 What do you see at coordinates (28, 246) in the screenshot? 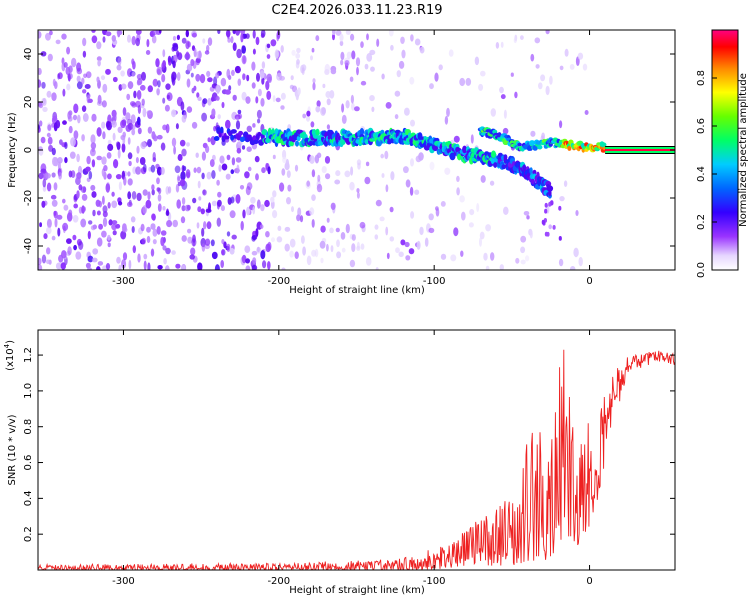
I see `y-tick-label: -40` at bounding box center [28, 246].